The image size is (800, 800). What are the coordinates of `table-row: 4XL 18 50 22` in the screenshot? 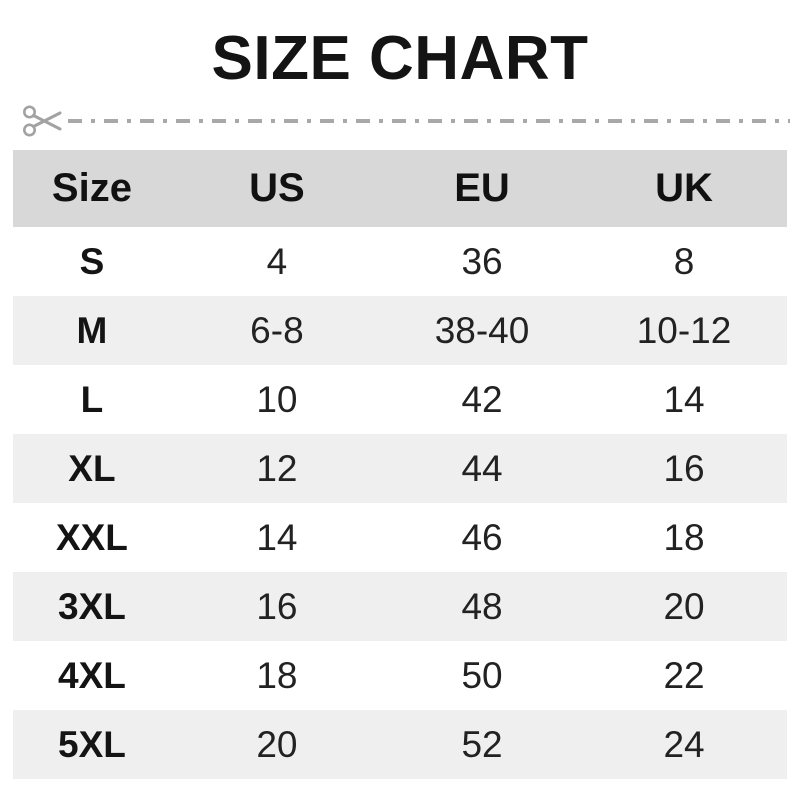 It's located at (400, 676).